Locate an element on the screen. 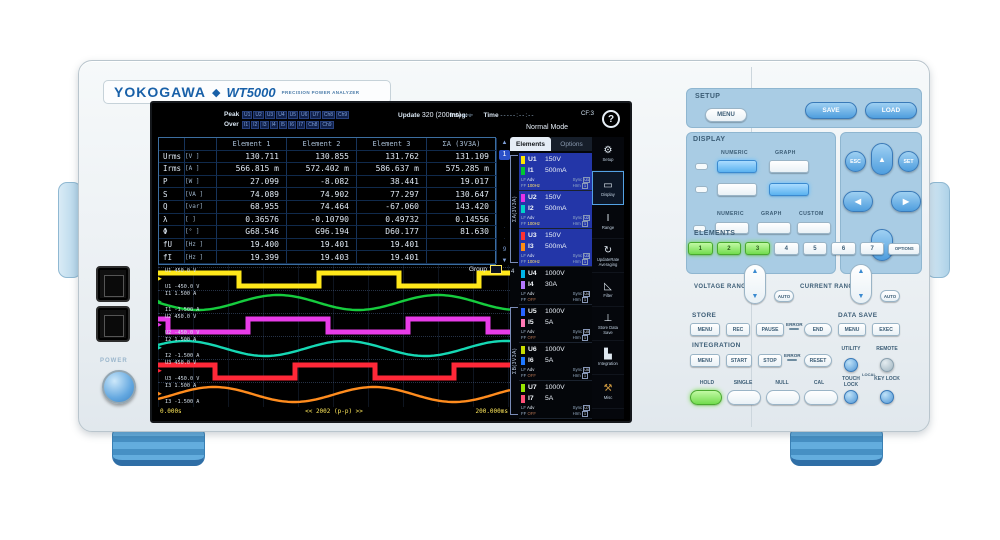 The image size is (1000, 540). voltage-range-rocker: ▲ ▼ is located at coordinates (755, 284).